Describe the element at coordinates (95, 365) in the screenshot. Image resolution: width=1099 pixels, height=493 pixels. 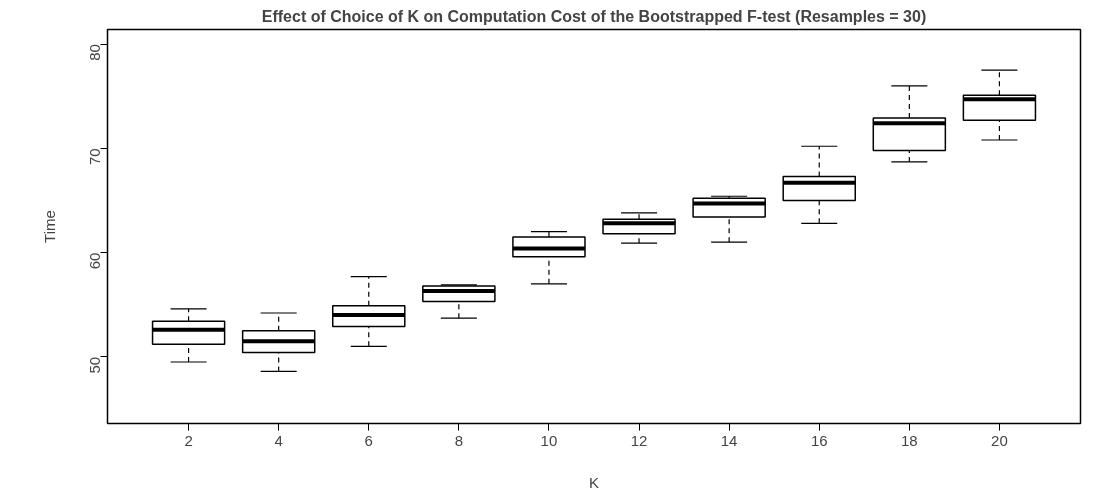
I see `y-tick-label: 50` at that location.